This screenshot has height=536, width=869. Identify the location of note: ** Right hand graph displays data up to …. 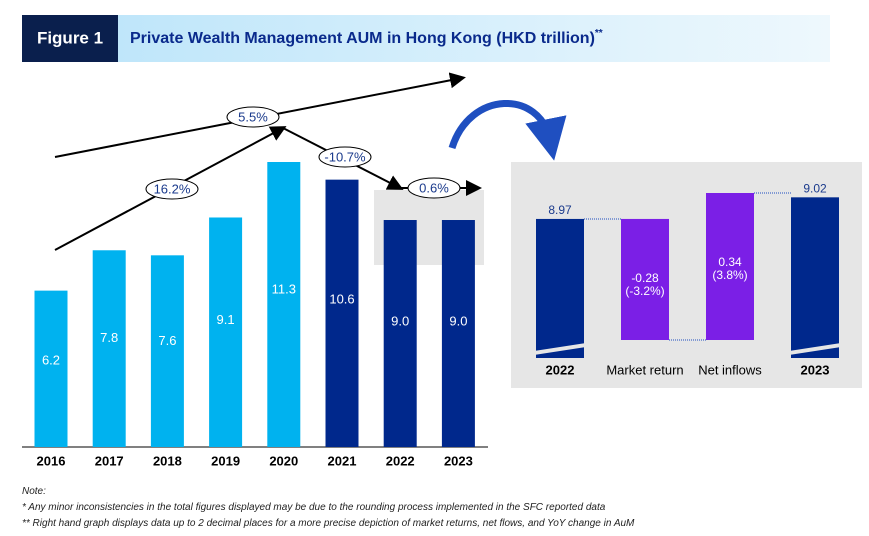
(328, 523).